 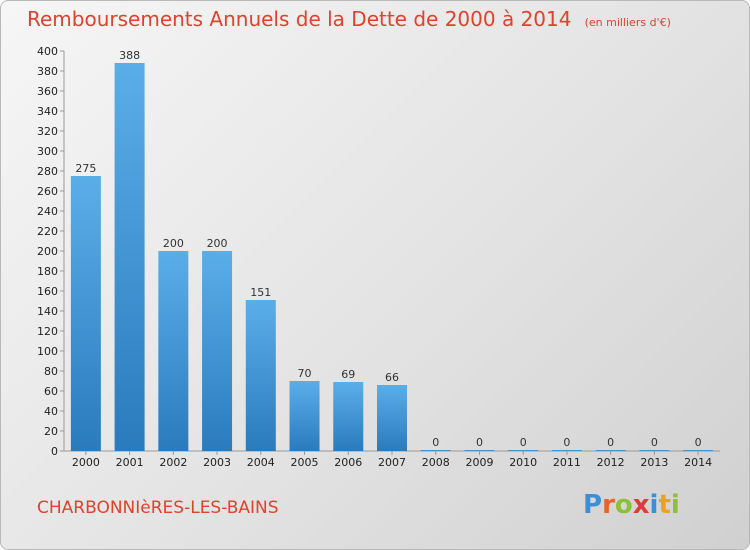 I want to click on logo-letter: P, so click(x=593, y=505).